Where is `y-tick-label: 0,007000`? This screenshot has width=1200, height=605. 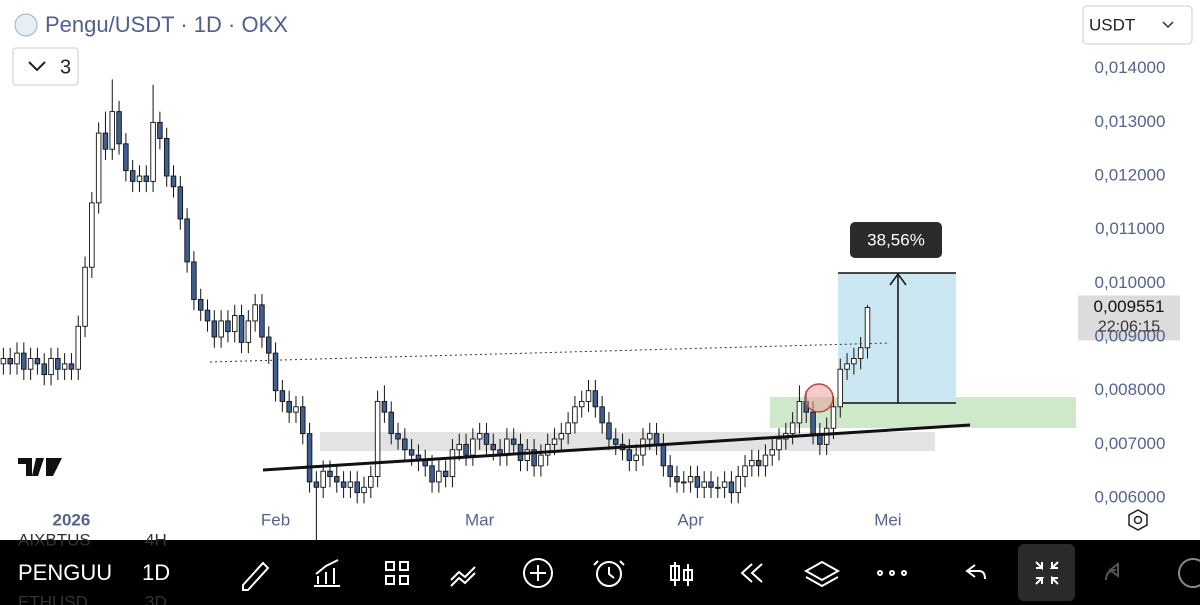
y-tick-label: 0,007000 is located at coordinates (1130, 443).